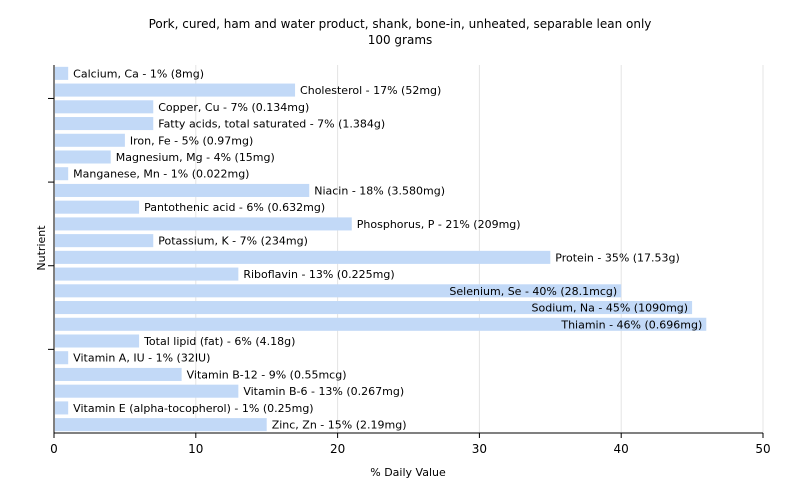 Image resolution: width=800 pixels, height=500 pixels. Describe the element at coordinates (323, 391) in the screenshot. I see `bar-label-19: Vitamin B-6 - 13% (0.267mg)` at that location.